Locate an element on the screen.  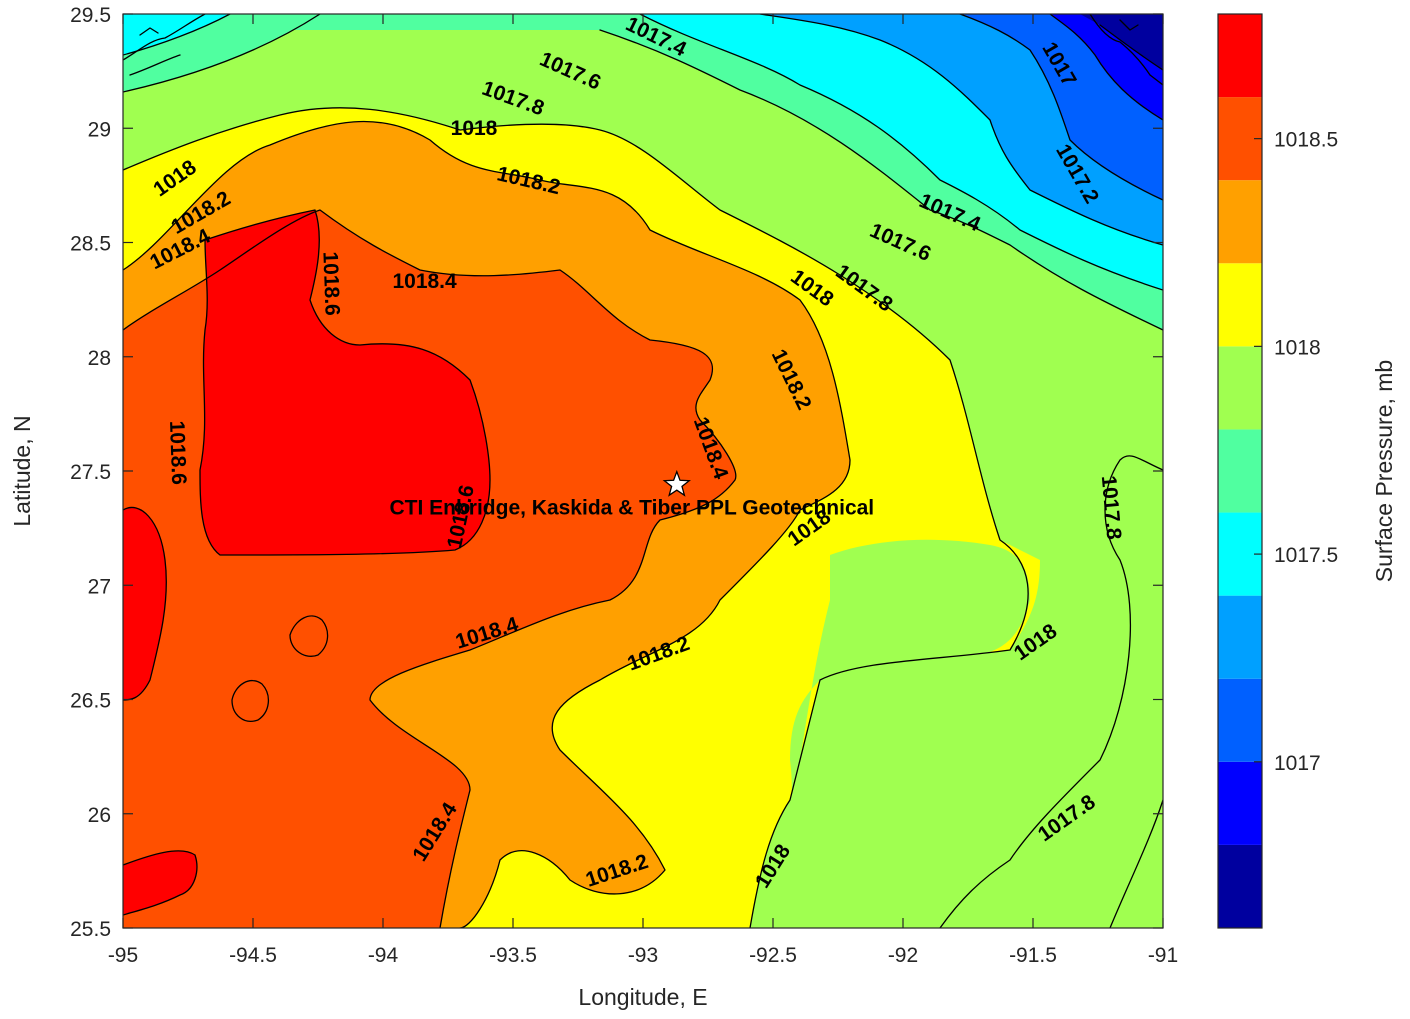
band-1018-6-west is located at coordinates (145, 603).